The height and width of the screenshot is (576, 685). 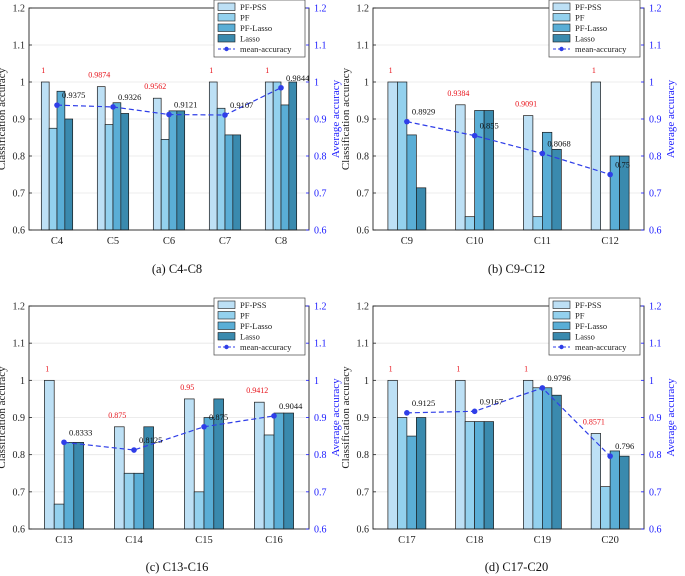 I want to click on x-tick-label: C10, so click(x=475, y=241).